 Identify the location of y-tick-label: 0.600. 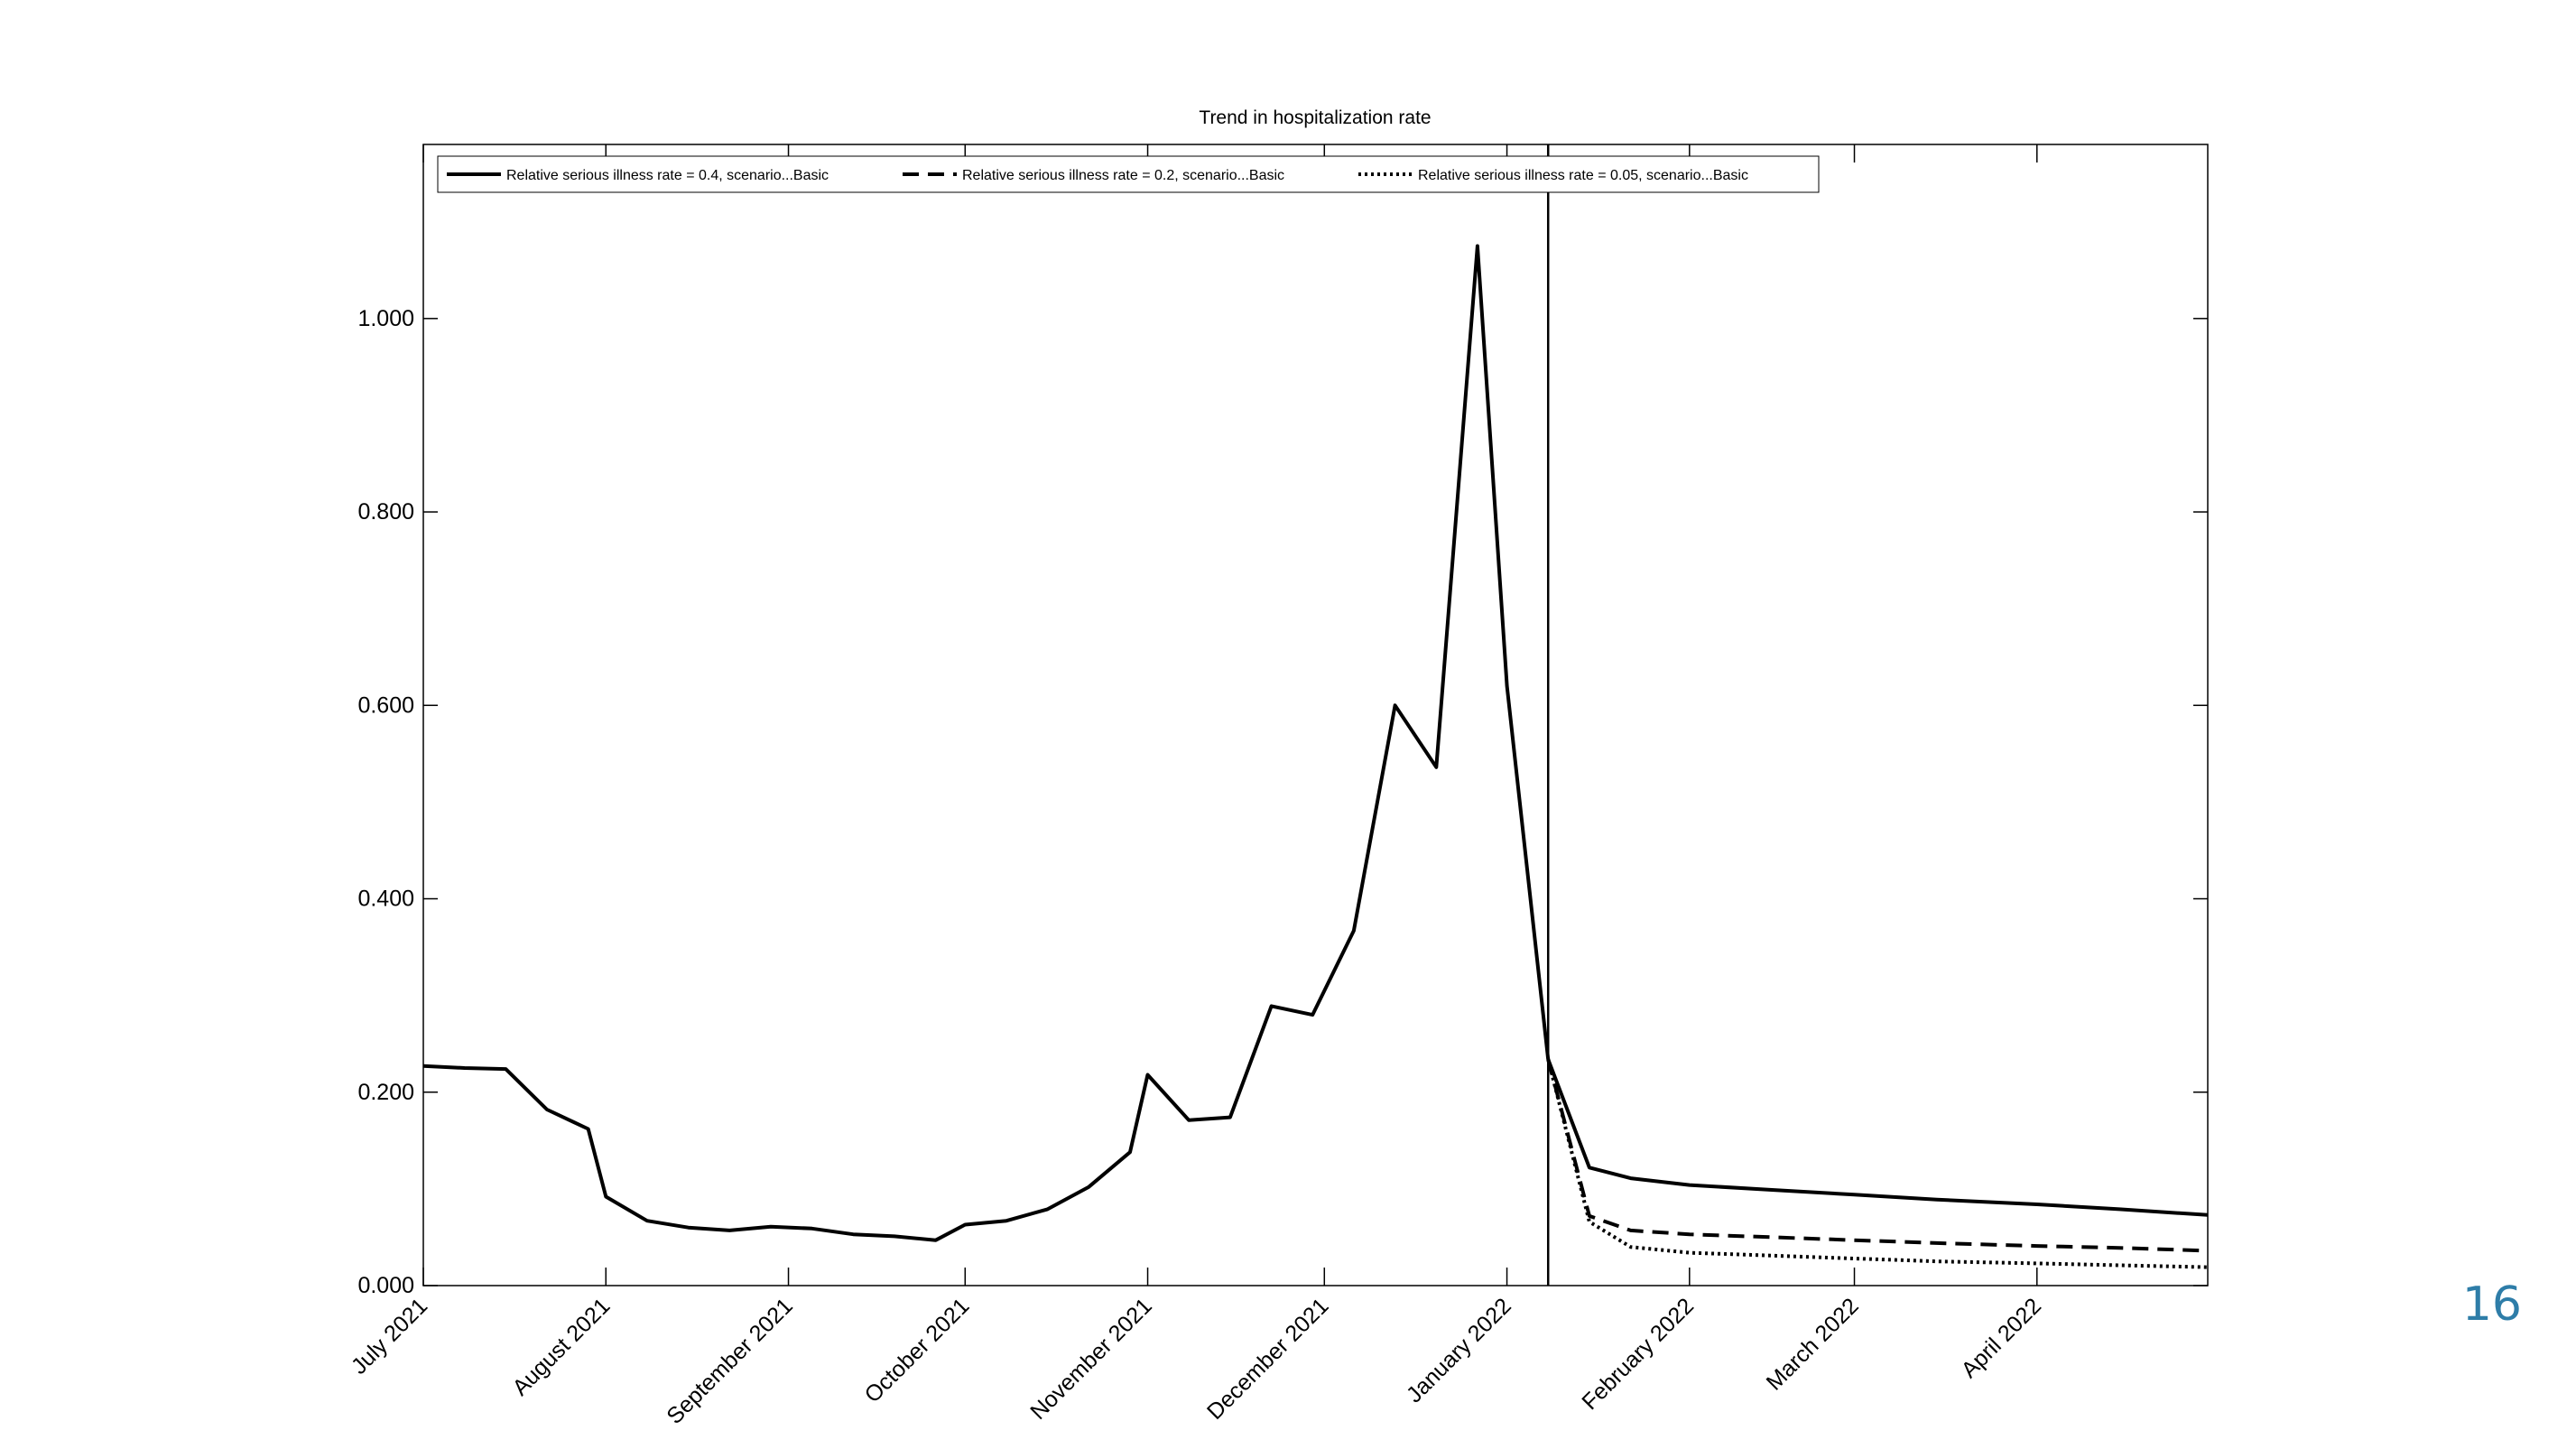
(385, 705).